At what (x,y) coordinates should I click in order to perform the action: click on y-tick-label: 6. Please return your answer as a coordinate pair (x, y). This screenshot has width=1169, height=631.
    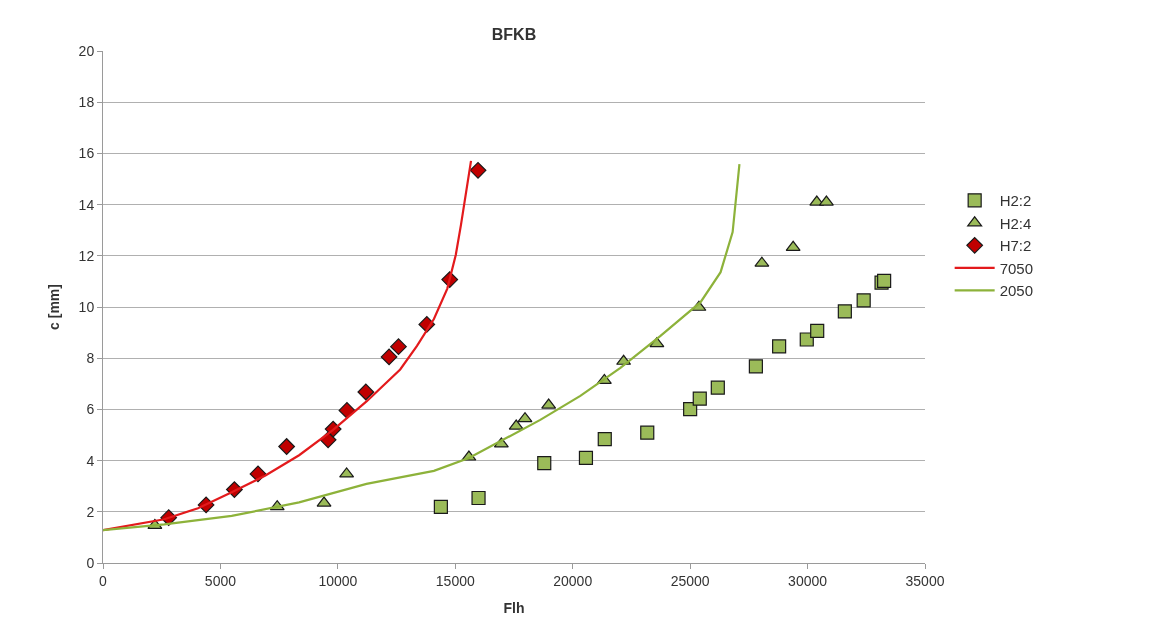
    Looking at the image, I should click on (90, 409).